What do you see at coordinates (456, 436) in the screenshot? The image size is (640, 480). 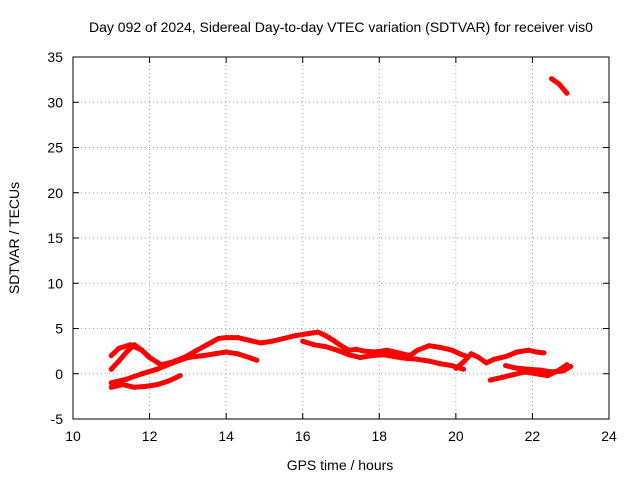 I see `x-tick-label: 20` at bounding box center [456, 436].